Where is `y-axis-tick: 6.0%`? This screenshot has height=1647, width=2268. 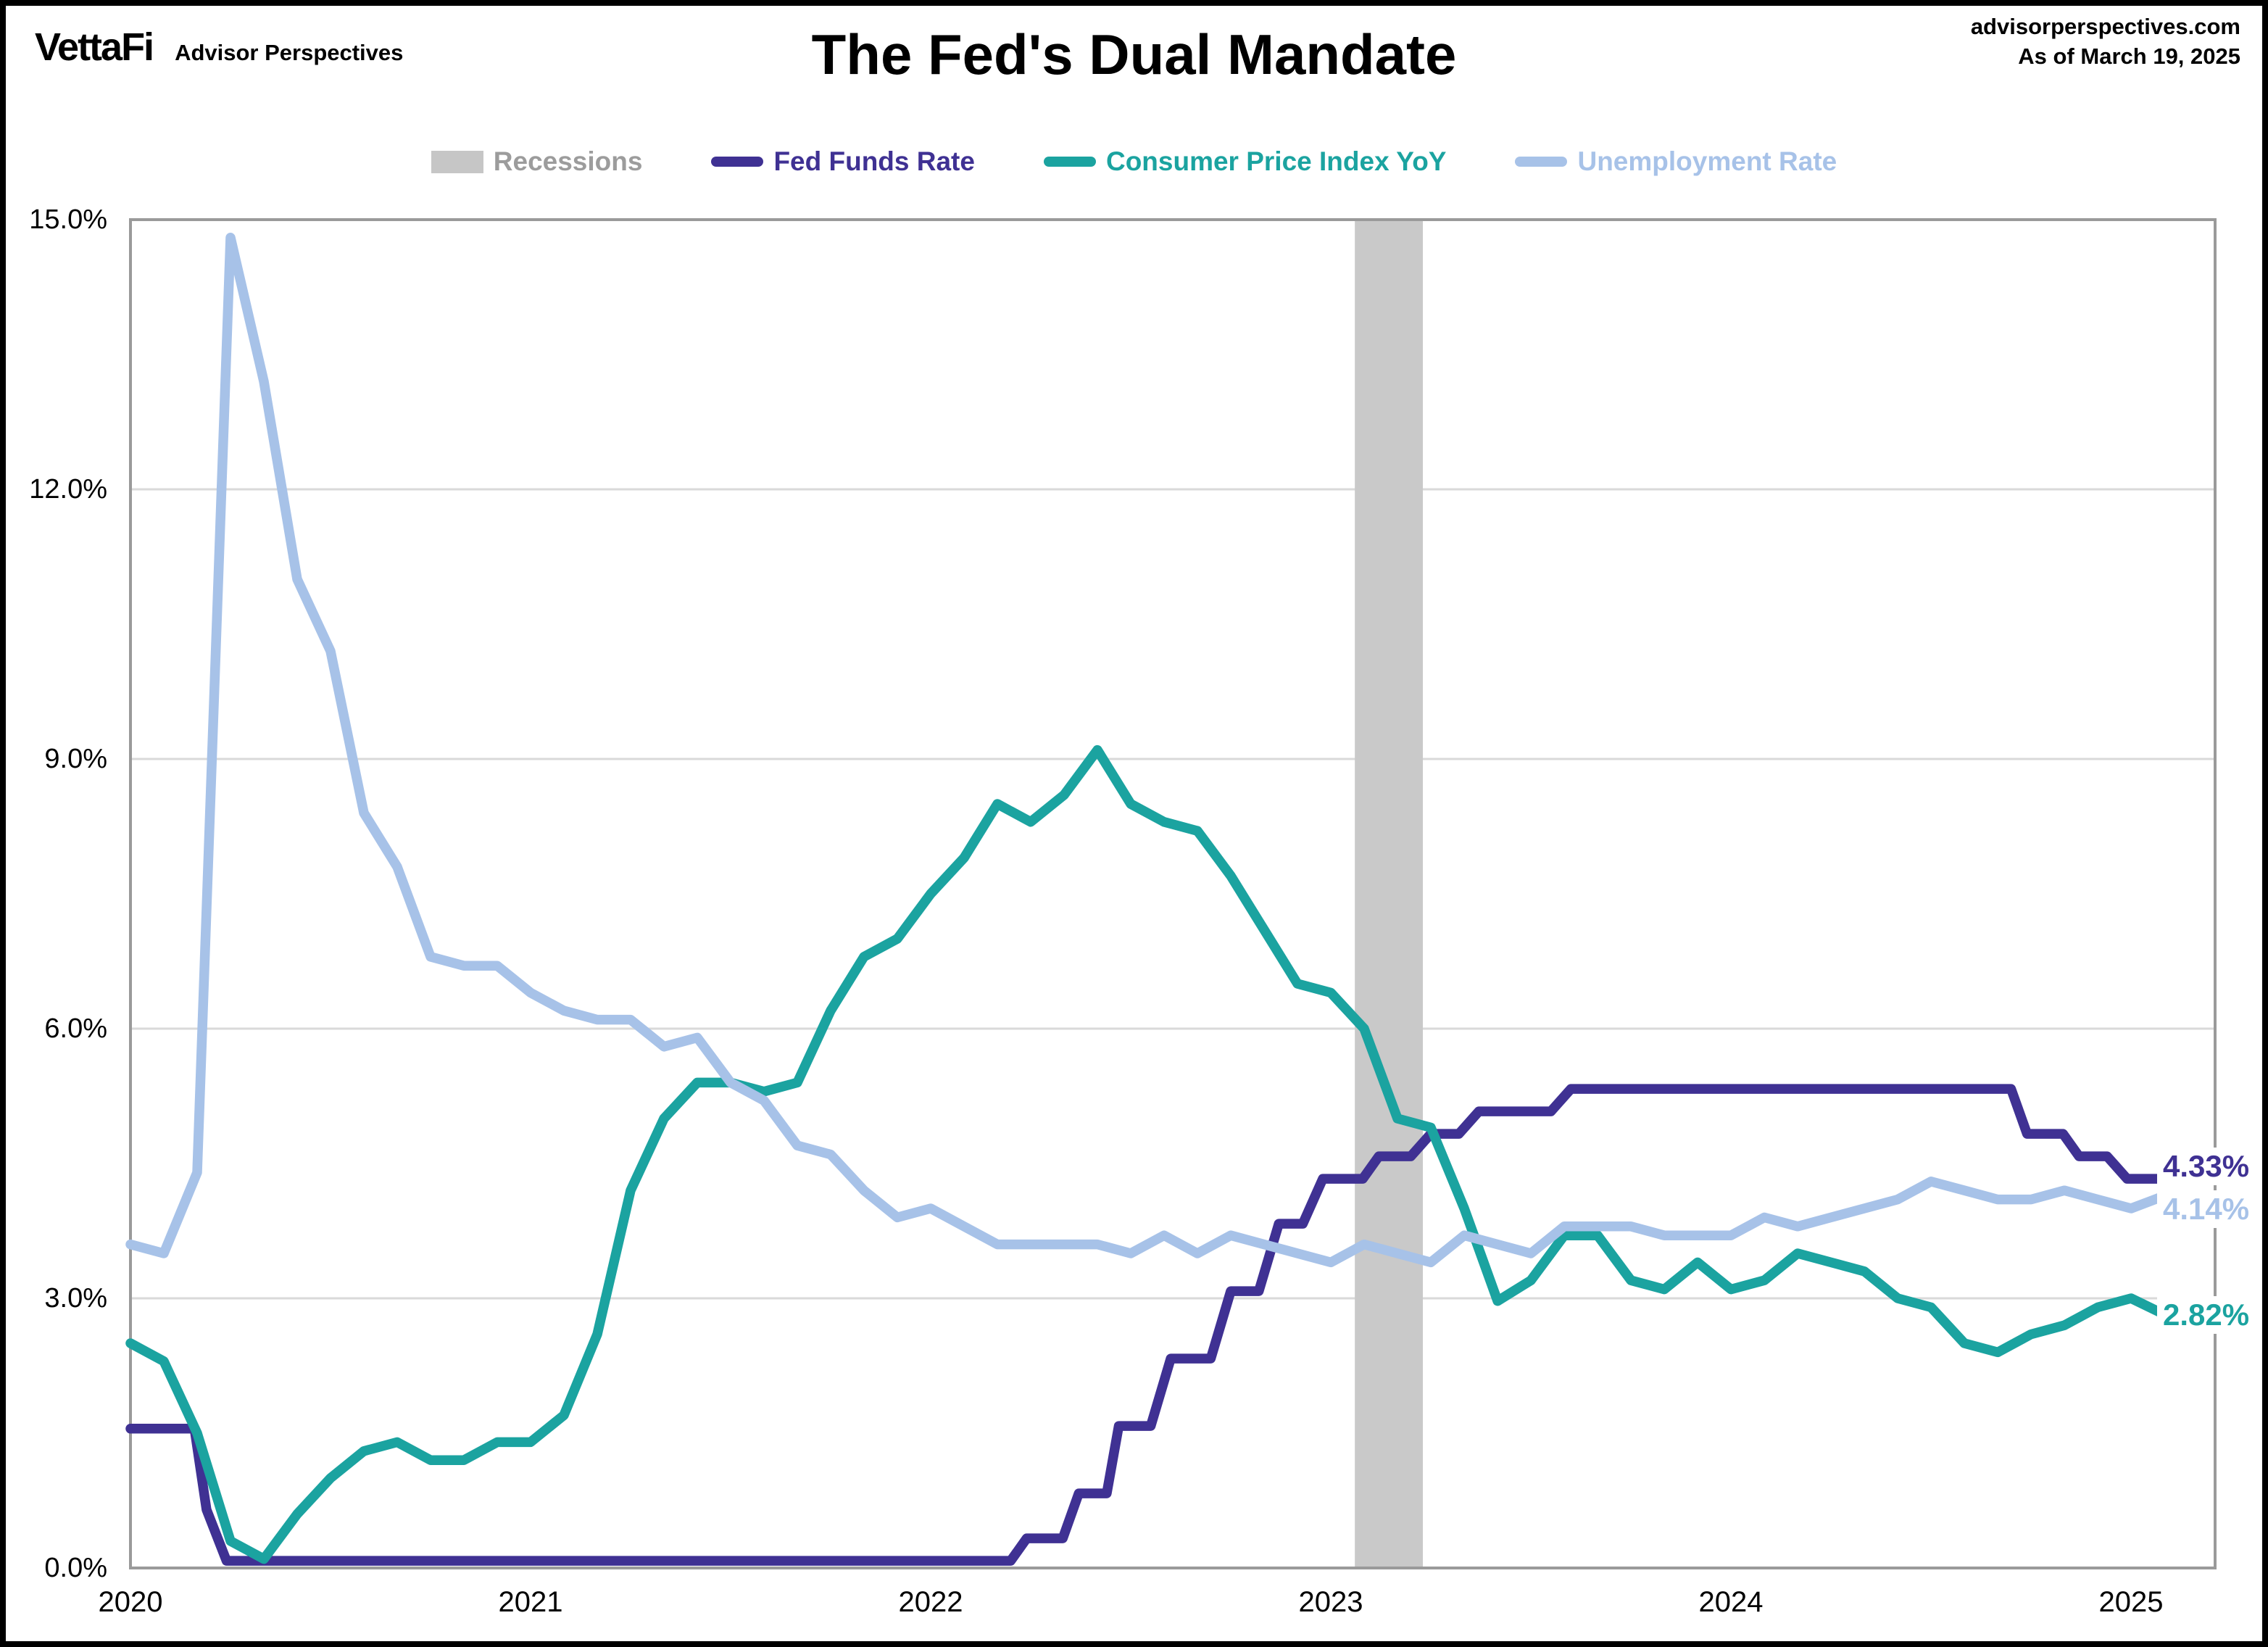
y-axis-tick: 6.0% is located at coordinates (75, 1028).